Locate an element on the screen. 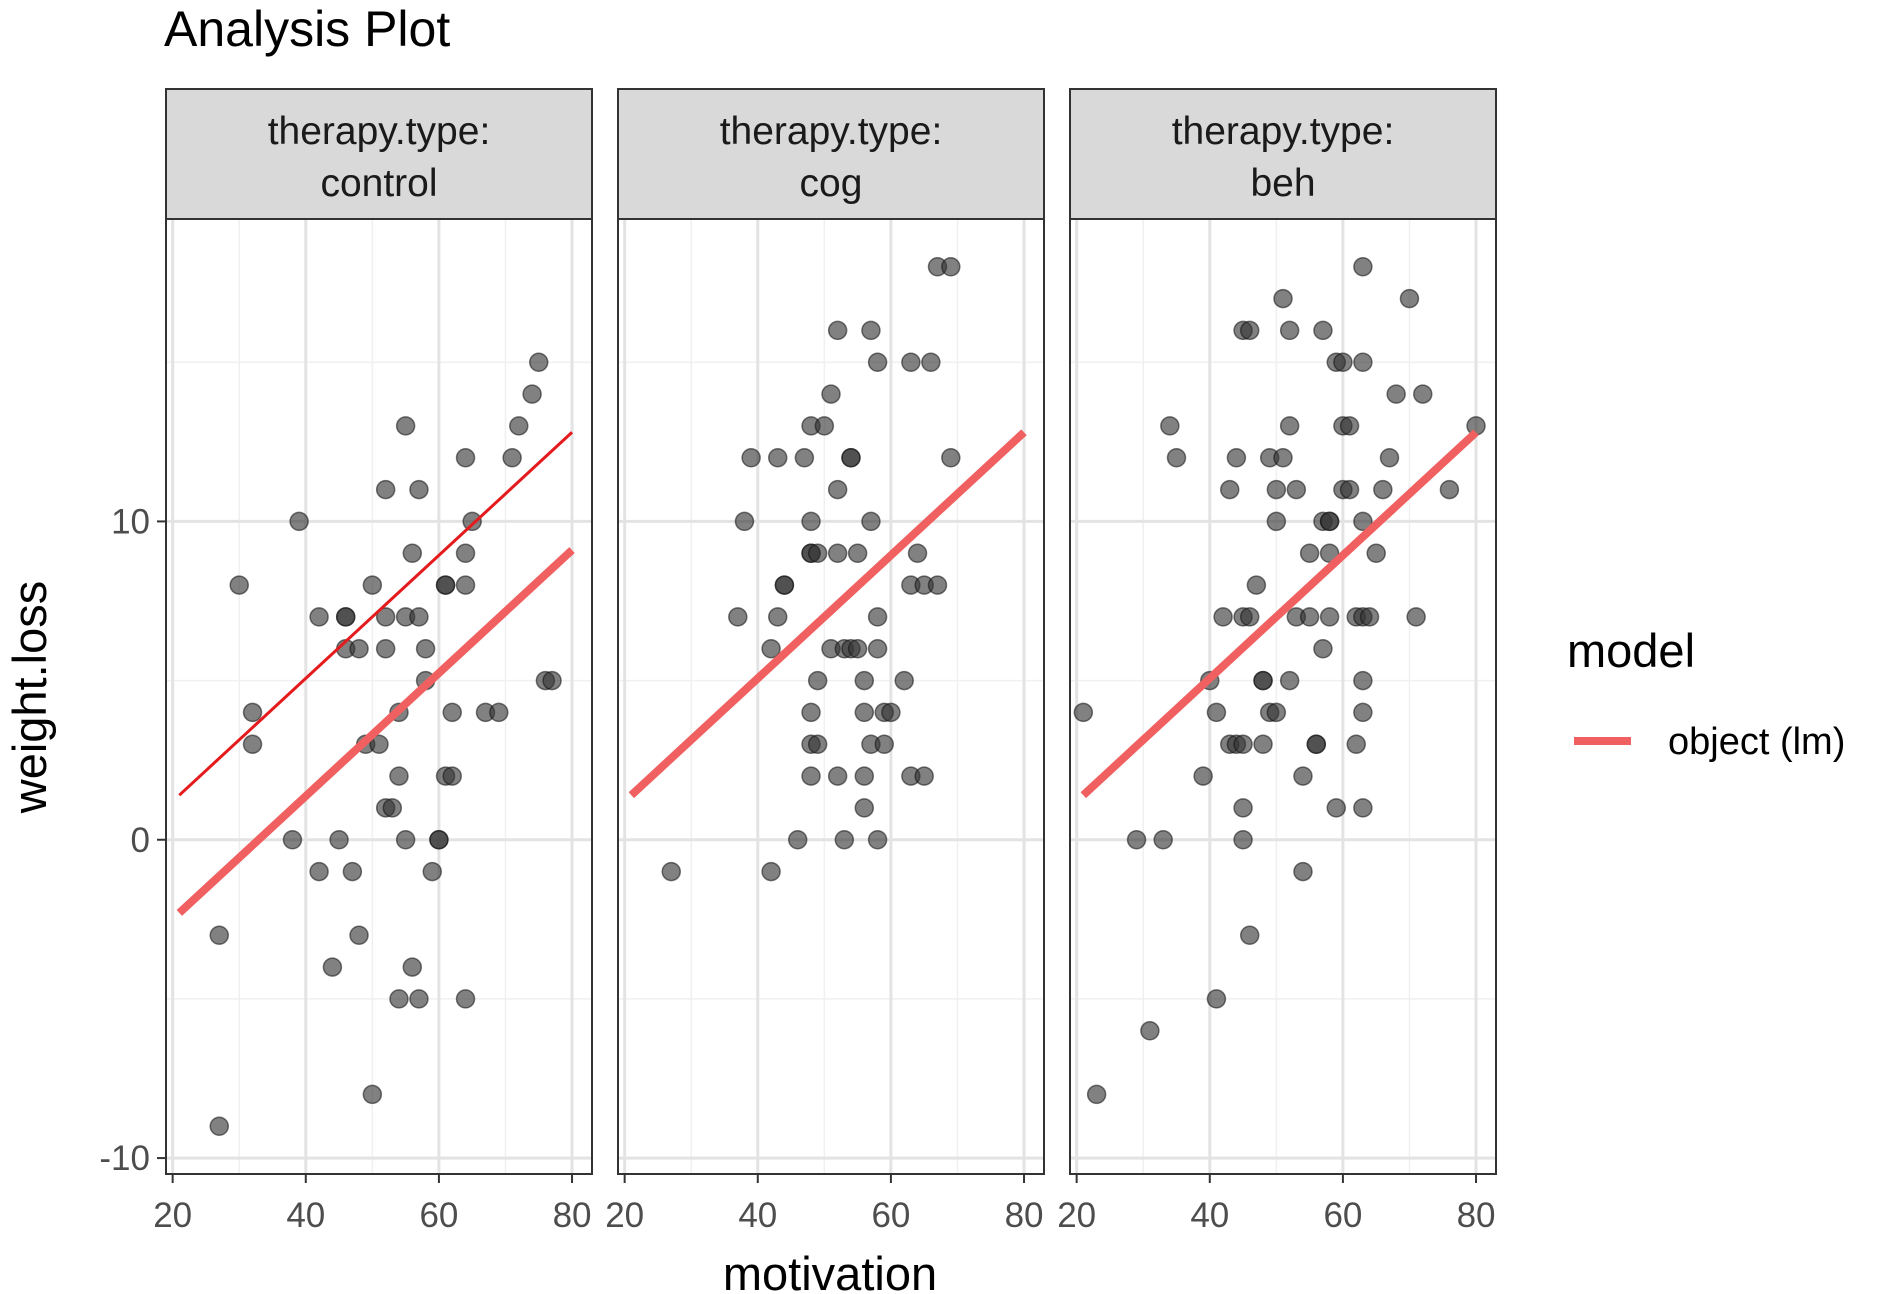 The image size is (1884, 1294). facet-strip-prefix: therapy.type: is located at coordinates (1283, 131).